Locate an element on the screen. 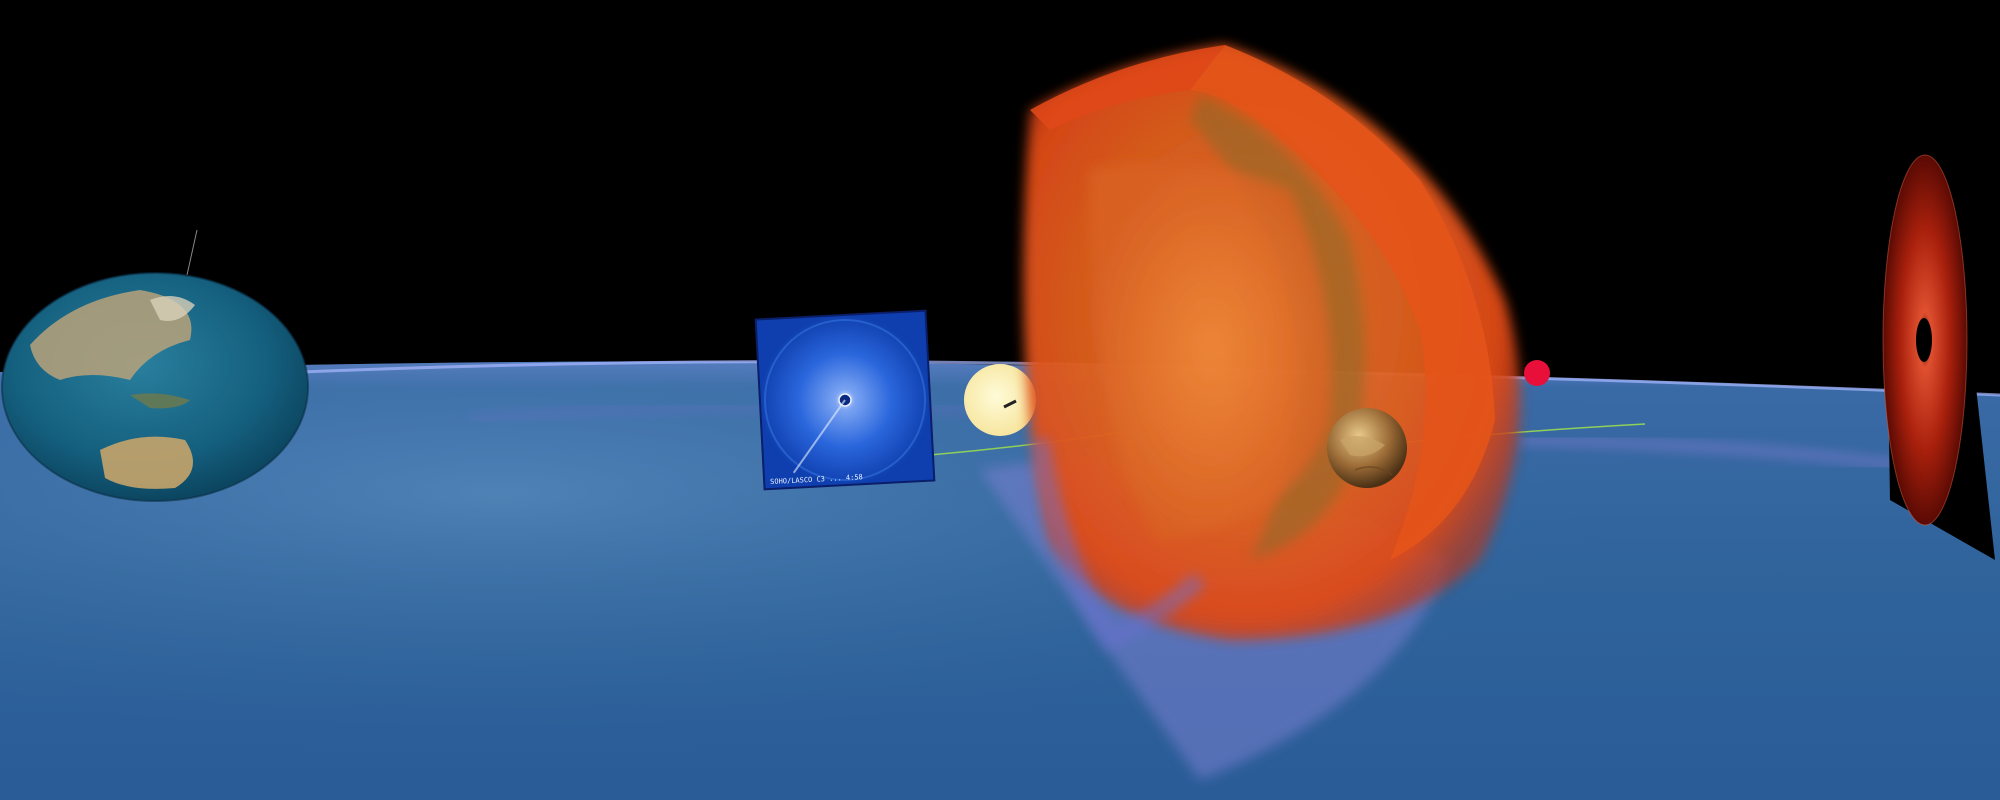 This screenshot has width=2000, height=800. sun-disk is located at coordinates (1000, 400).